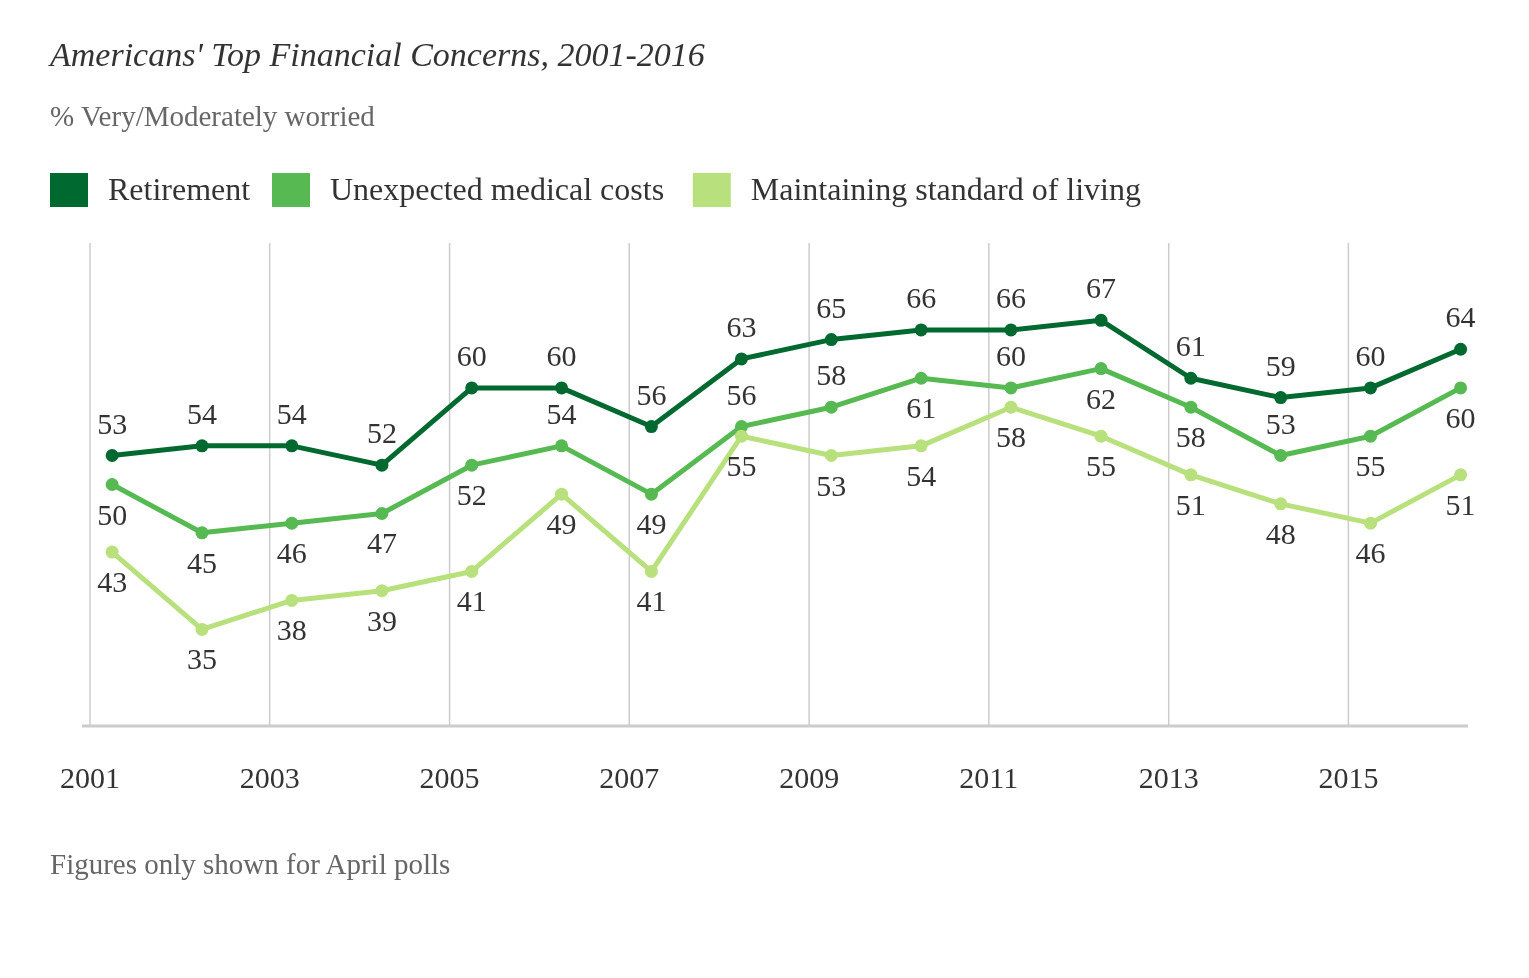  Describe the element at coordinates (945, 189) in the screenshot. I see `legend-label: Maintaining standard of living` at that location.